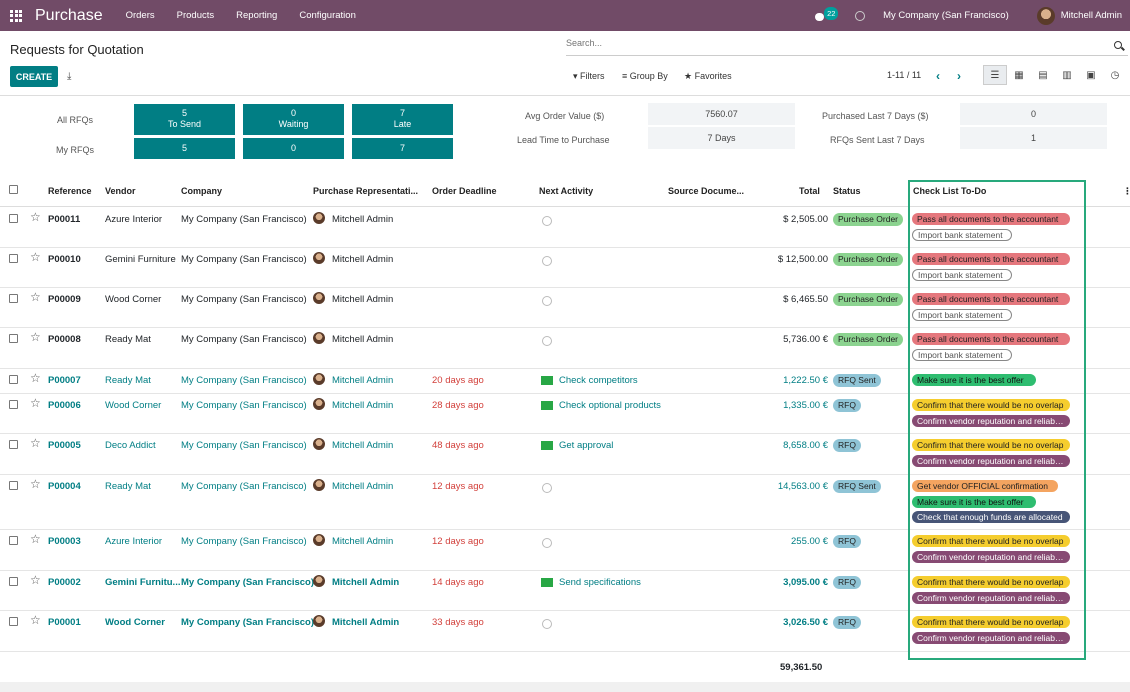 This screenshot has height=692, width=1130. I want to click on favorites-button: ★ Favorites, so click(708, 76).